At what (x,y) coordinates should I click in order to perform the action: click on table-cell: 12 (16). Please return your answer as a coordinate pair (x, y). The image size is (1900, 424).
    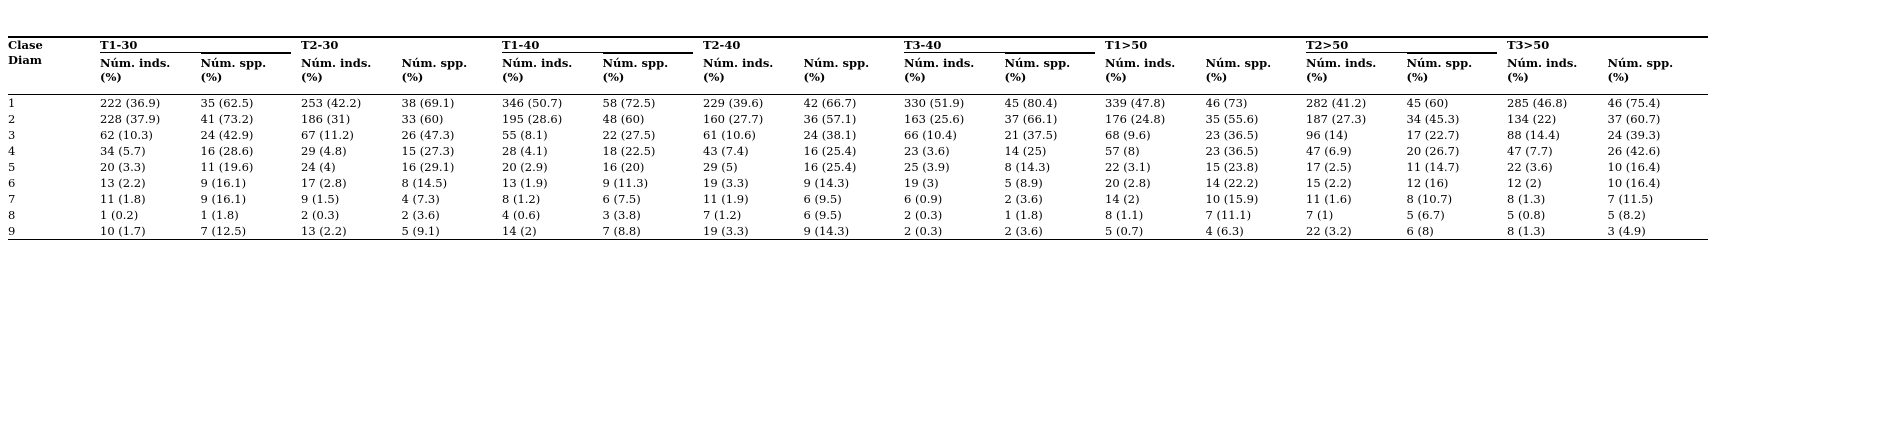
    Looking at the image, I should click on (1427, 183).